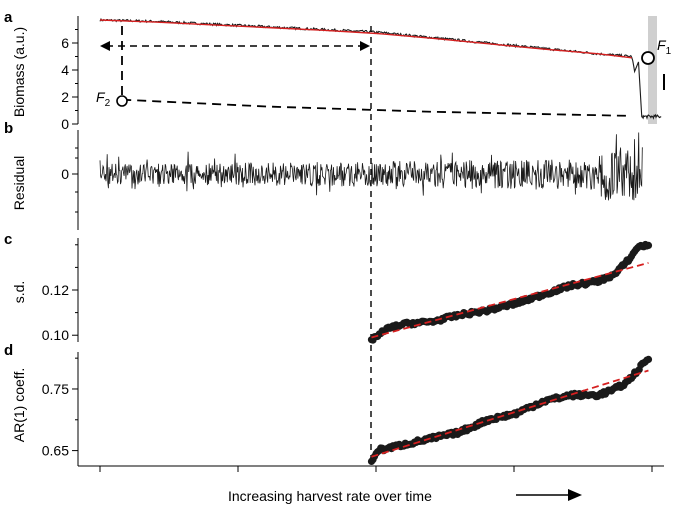  I want to click on x-axis-label: Increasing harvest rate over time, so click(330, 496).